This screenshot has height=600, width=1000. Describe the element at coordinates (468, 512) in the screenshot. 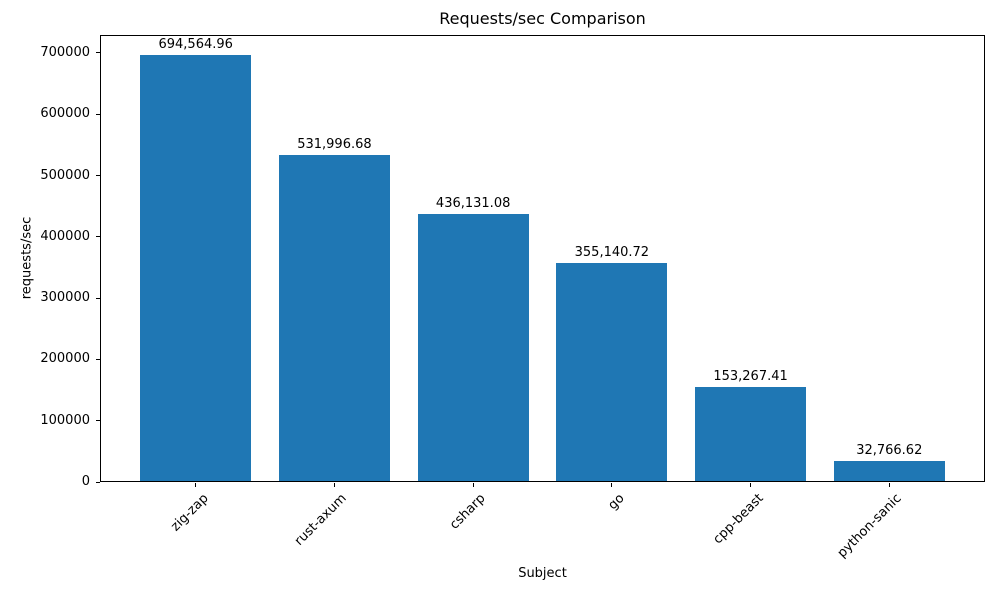

I see `x-tick-label: csharp` at that location.